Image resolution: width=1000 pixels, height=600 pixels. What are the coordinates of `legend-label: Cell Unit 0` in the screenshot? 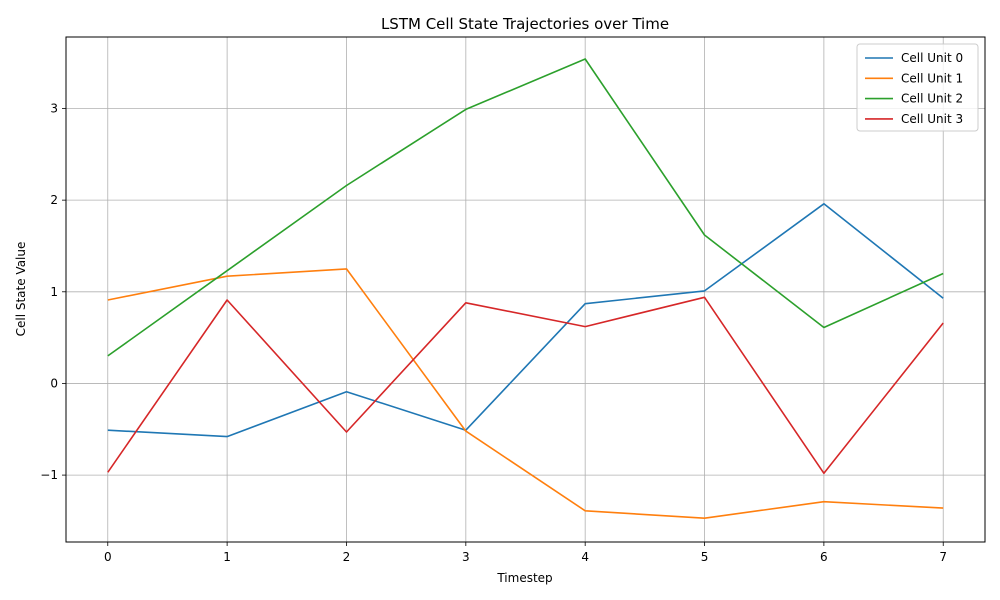 It's located at (932, 58).